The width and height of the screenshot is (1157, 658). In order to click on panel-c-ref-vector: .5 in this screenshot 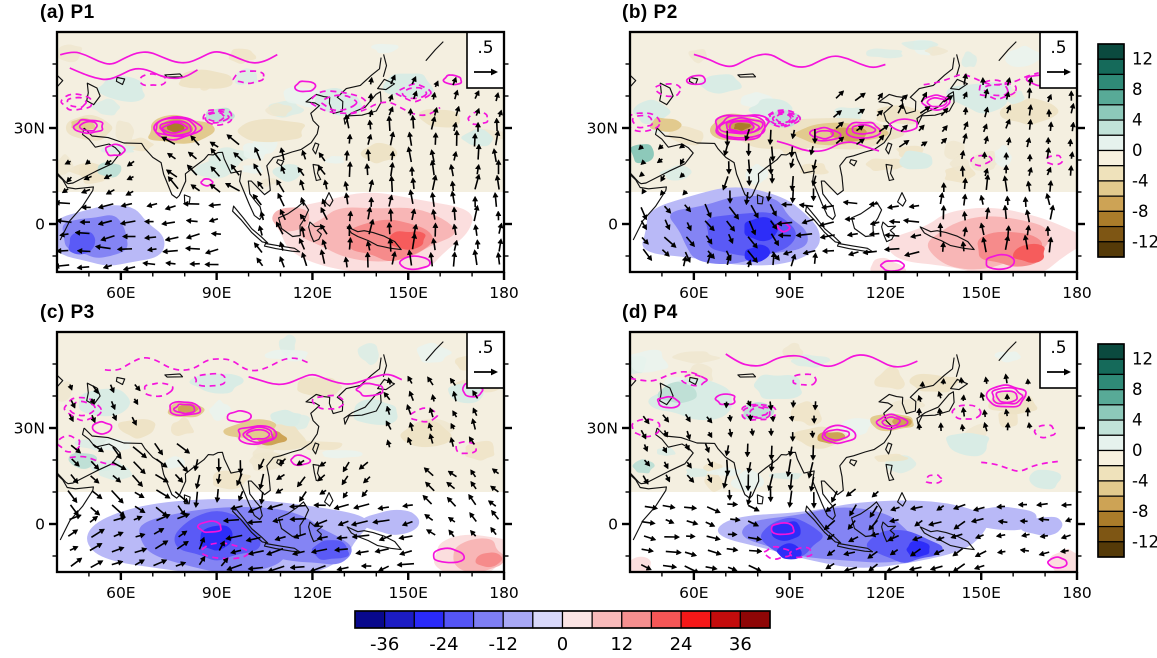, I will do `click(485, 360)`.